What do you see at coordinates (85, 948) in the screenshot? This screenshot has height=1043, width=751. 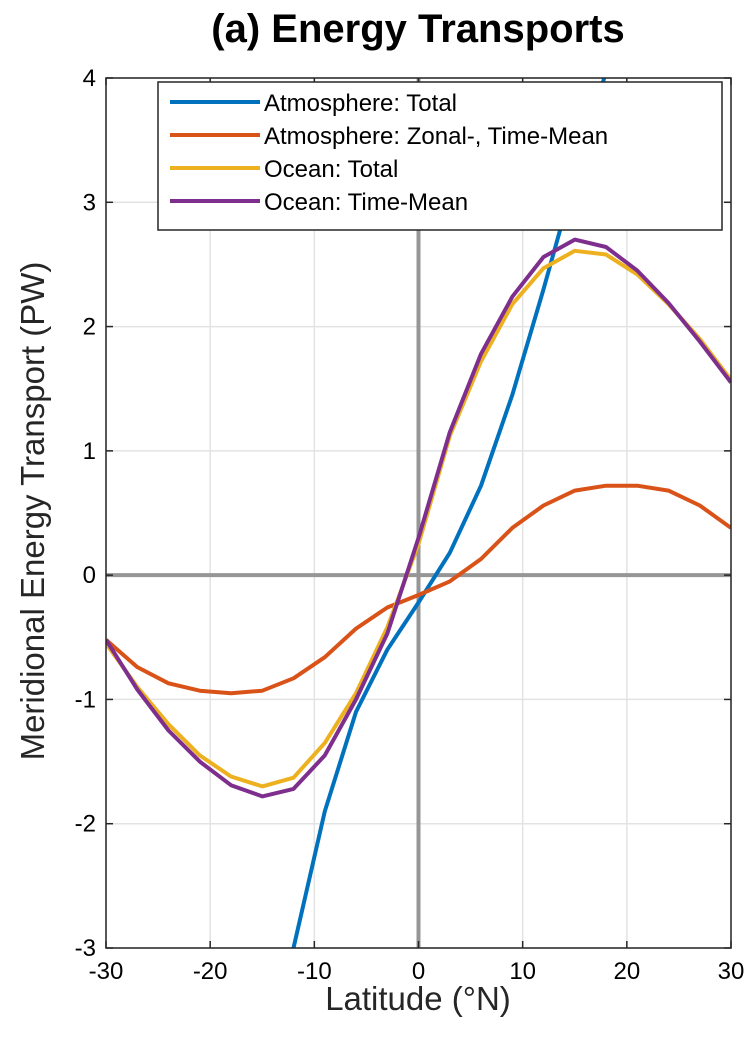 I see `y-tick-label-0: -3` at bounding box center [85, 948].